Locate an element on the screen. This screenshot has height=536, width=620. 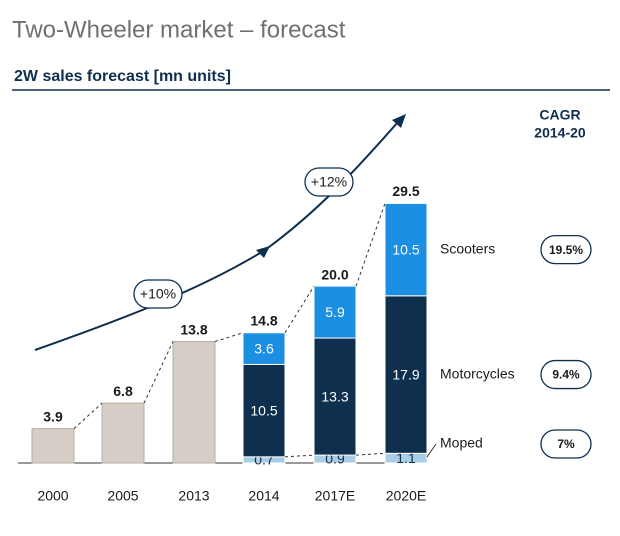
segment-label: 3.6 is located at coordinates (264, 348).